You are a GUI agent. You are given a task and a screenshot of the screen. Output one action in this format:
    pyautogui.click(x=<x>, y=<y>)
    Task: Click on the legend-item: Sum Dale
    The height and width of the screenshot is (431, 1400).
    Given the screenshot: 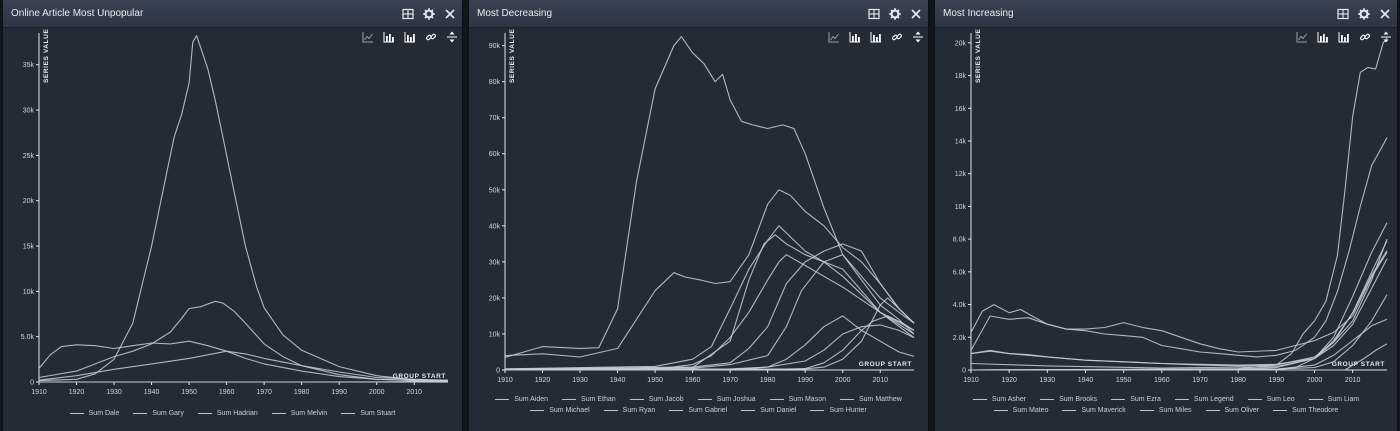 What is the action you would take?
    pyautogui.click(x=94, y=413)
    